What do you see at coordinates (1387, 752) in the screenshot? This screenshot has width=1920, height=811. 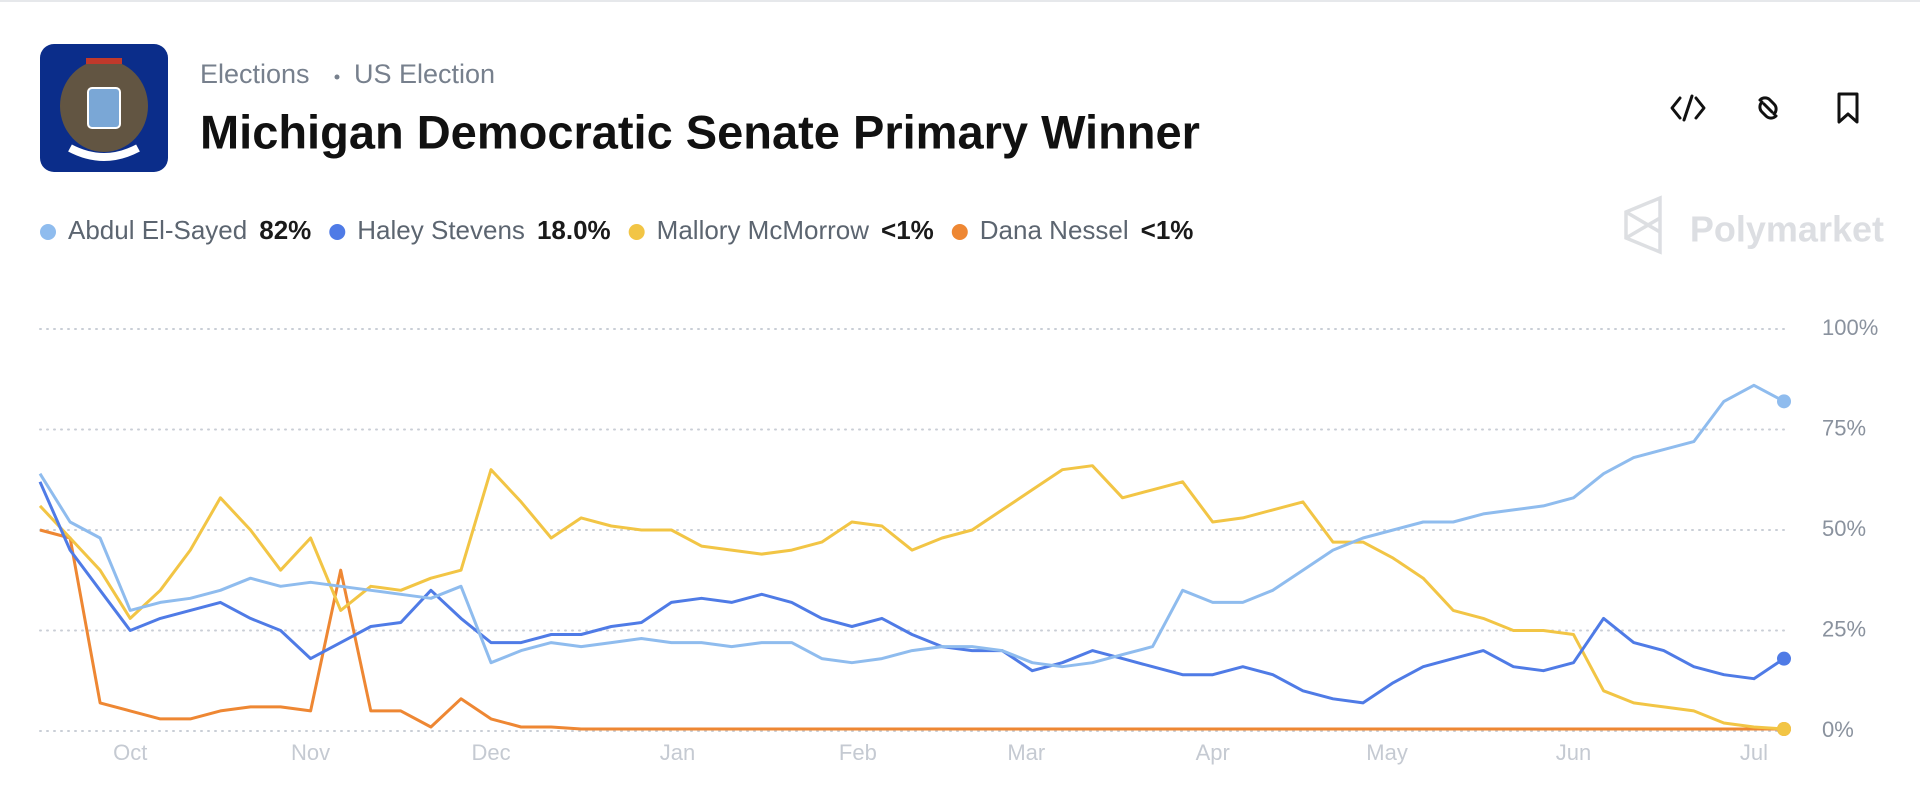 I see `x-tick-label: May` at bounding box center [1387, 752].